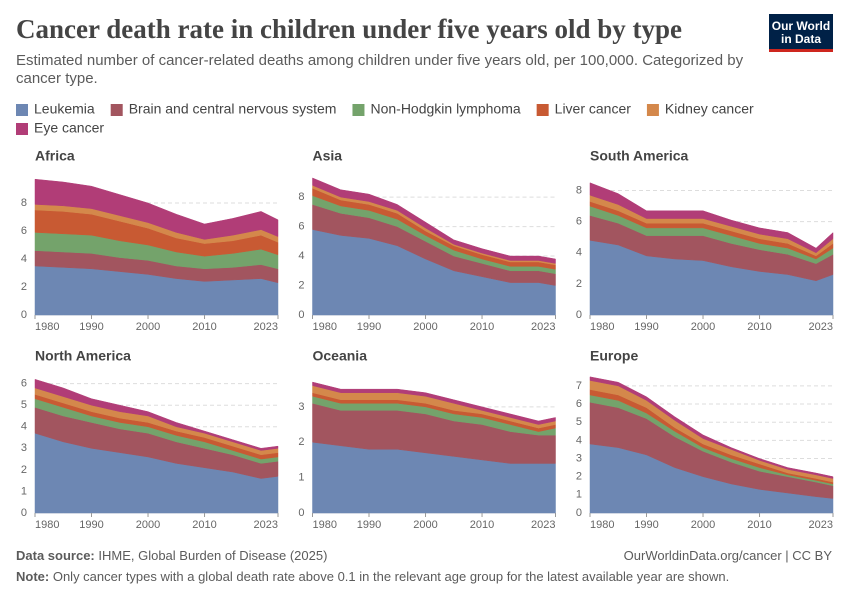  What do you see at coordinates (55, 555) in the screenshot?
I see `source-label: Data source:` at bounding box center [55, 555].